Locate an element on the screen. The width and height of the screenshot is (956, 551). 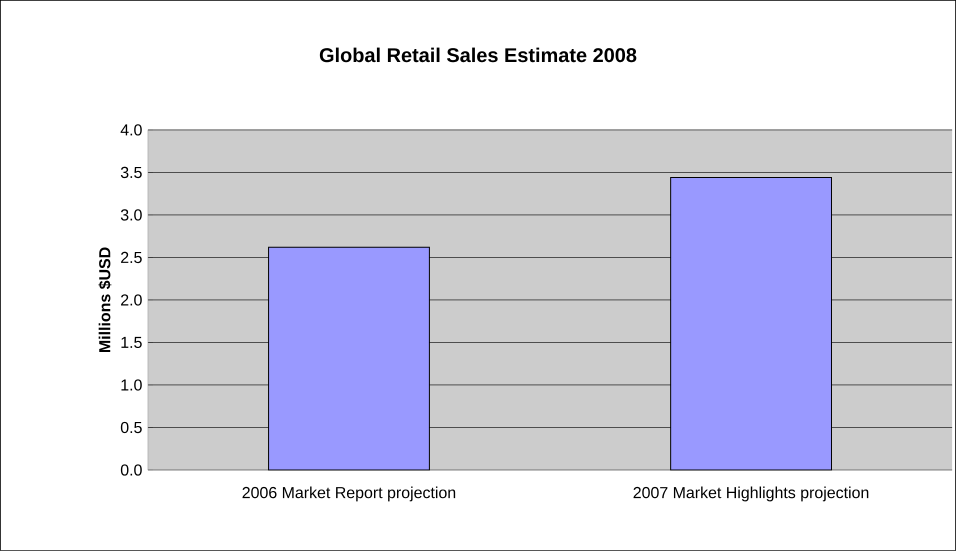
y-tick-label: 2.5 is located at coordinates (131, 258).